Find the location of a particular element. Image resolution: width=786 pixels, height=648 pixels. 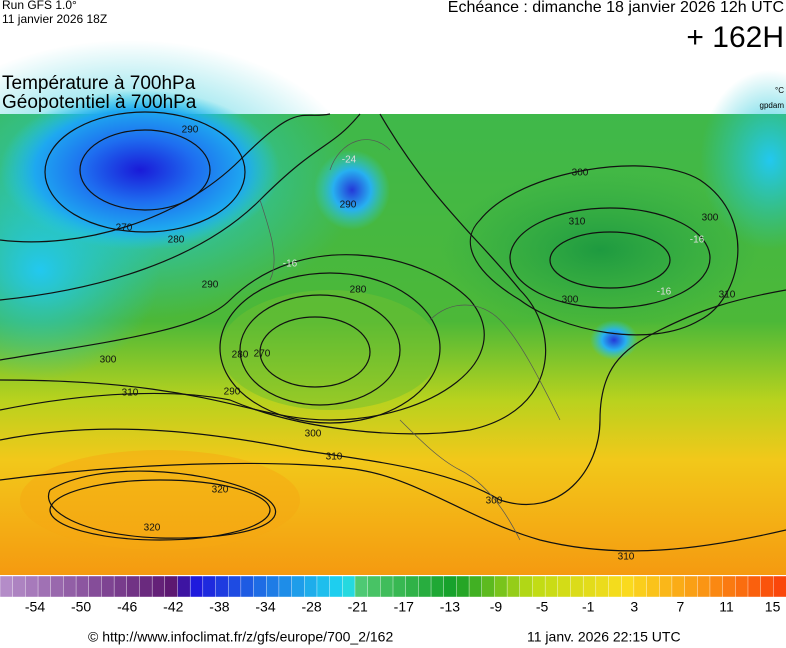

colorbar-label: -1 is located at coordinates (588, 607).